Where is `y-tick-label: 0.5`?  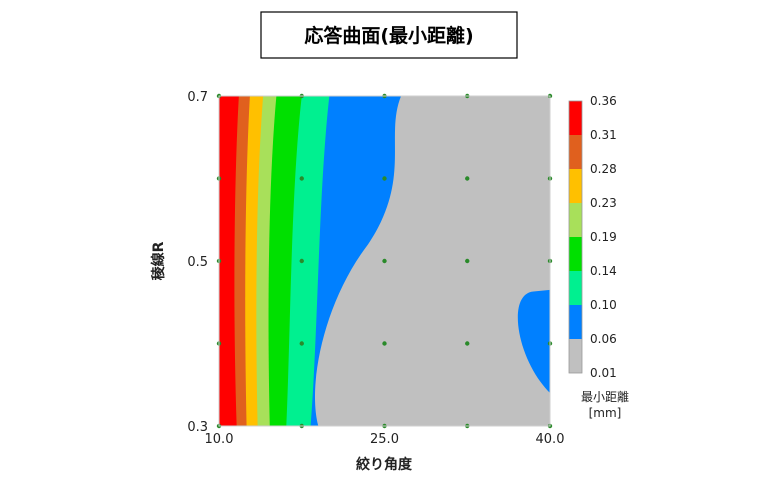 y-tick-label: 0.5 is located at coordinates (197, 262).